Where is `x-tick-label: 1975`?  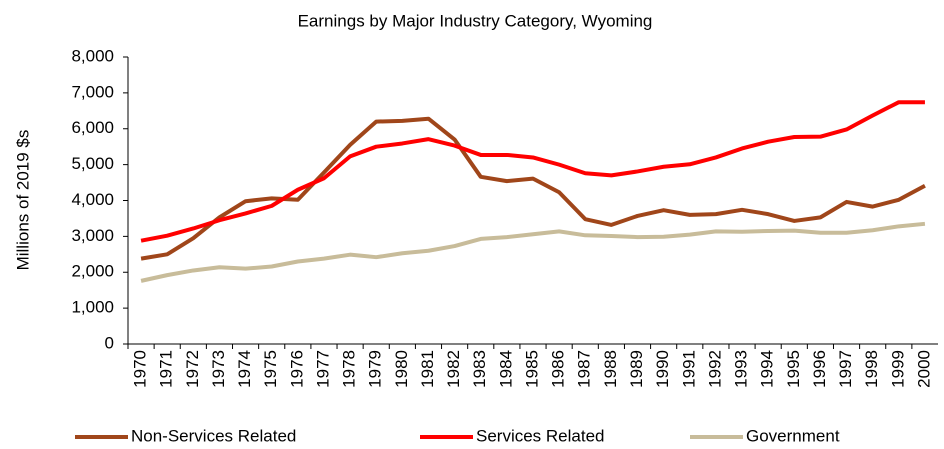 x-tick-label: 1975 is located at coordinates (270, 369).